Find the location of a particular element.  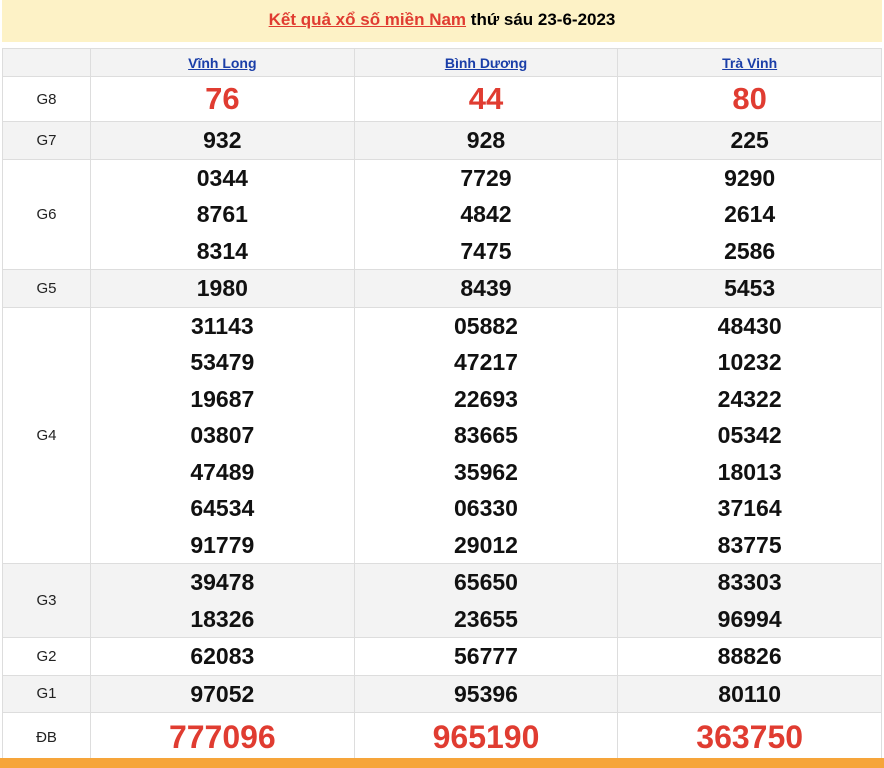

prize-cell: 97052 is located at coordinates (222, 693).